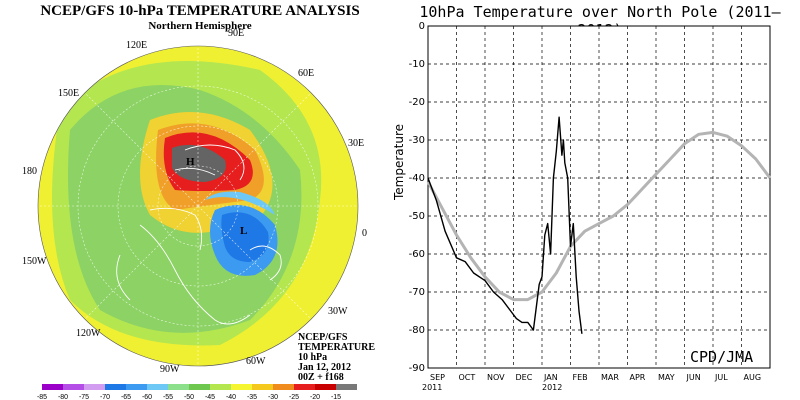 The width and height of the screenshot is (800, 400). What do you see at coordinates (199, 234) in the screenshot?
I see `coastlines` at bounding box center [199, 234].